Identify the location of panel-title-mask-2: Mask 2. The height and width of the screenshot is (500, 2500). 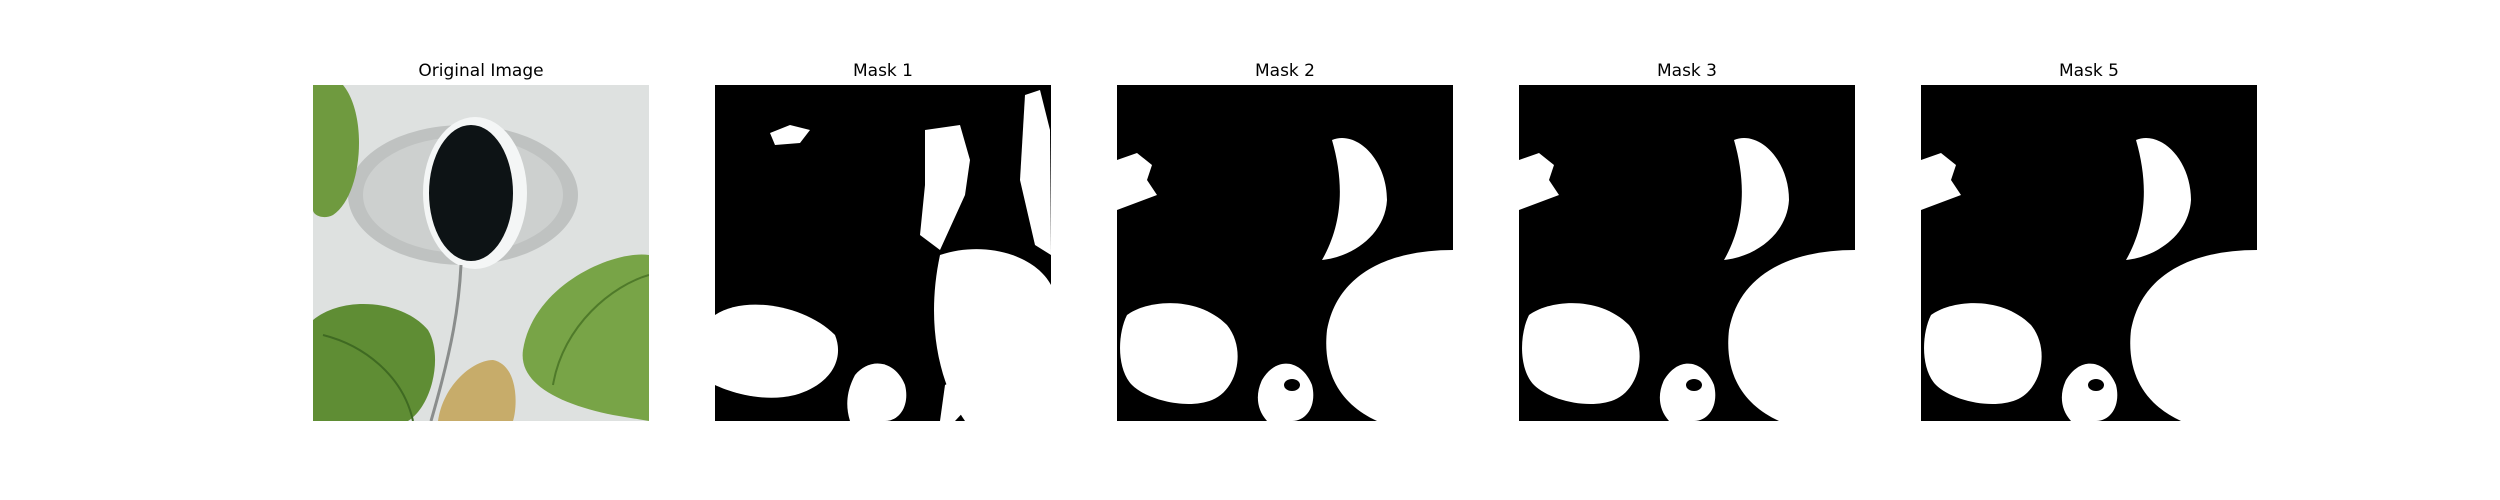
(1284, 71).